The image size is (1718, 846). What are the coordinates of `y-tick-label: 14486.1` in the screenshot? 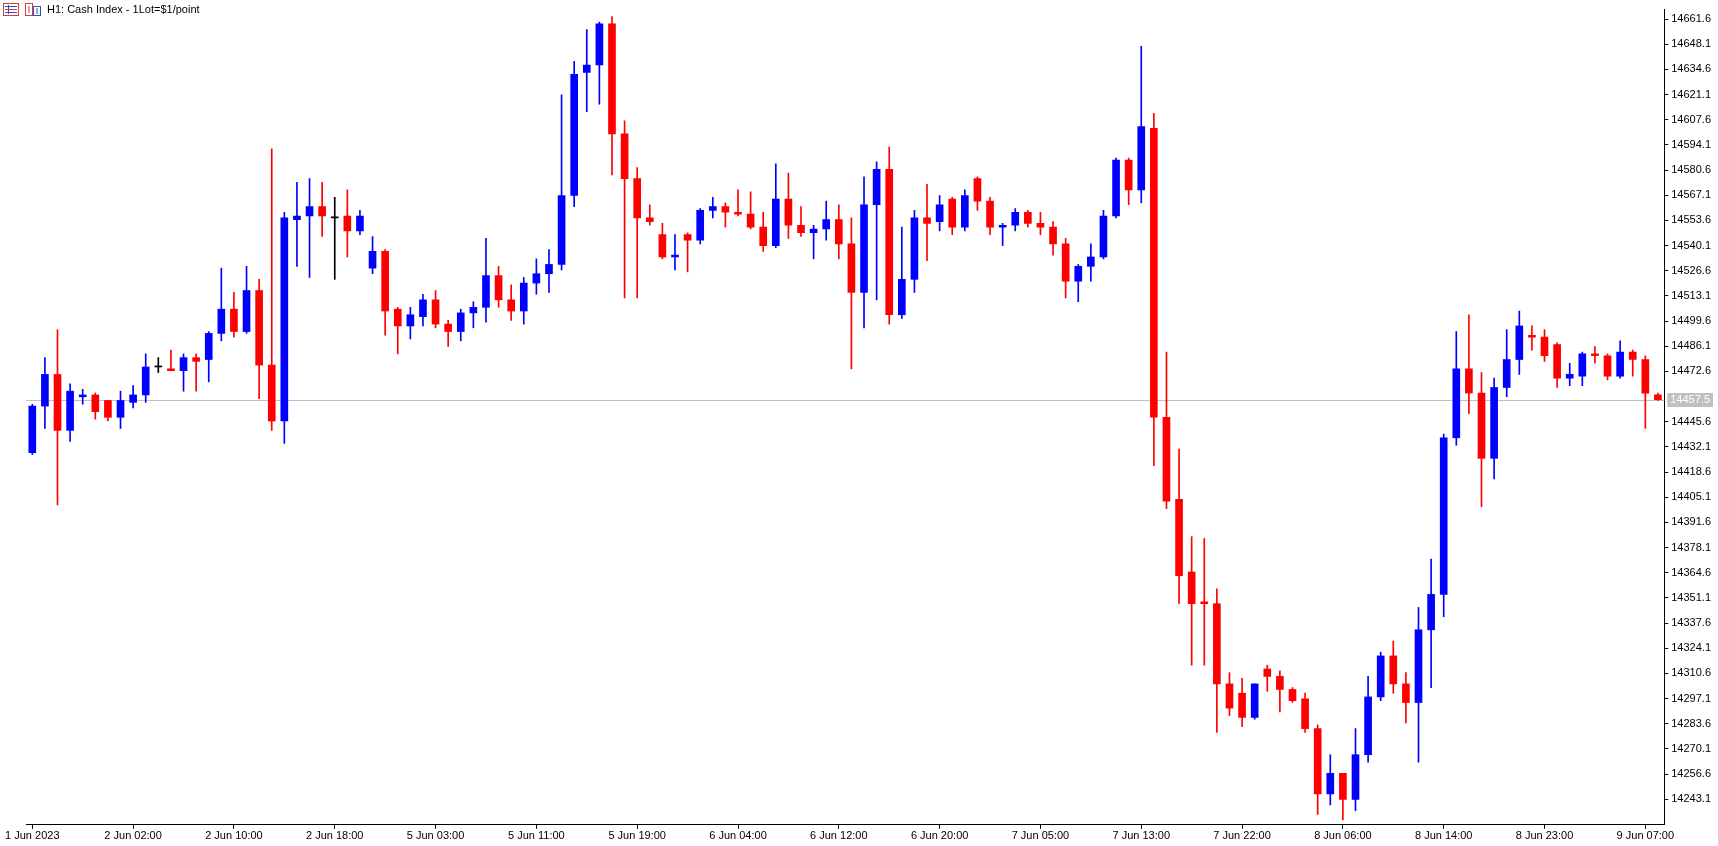 It's located at (1691, 345).